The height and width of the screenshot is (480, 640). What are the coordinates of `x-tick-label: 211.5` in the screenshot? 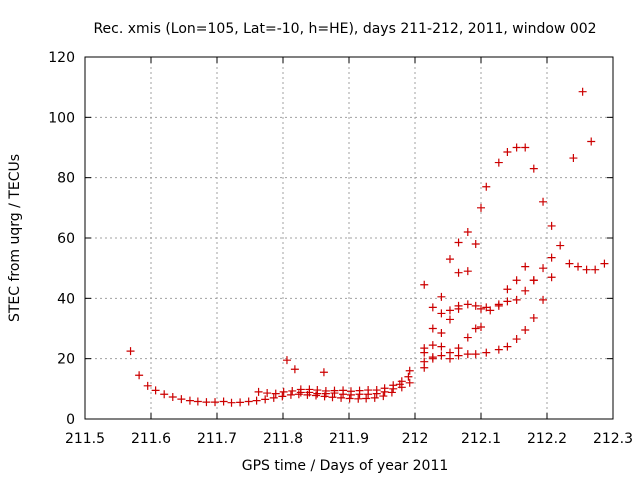 It's located at (85, 439).